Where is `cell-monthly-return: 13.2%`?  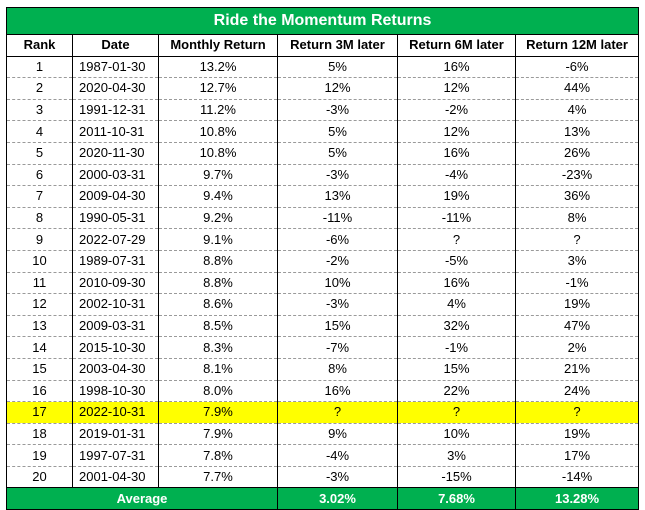
cell-monthly-return: 13.2% is located at coordinates (218, 67).